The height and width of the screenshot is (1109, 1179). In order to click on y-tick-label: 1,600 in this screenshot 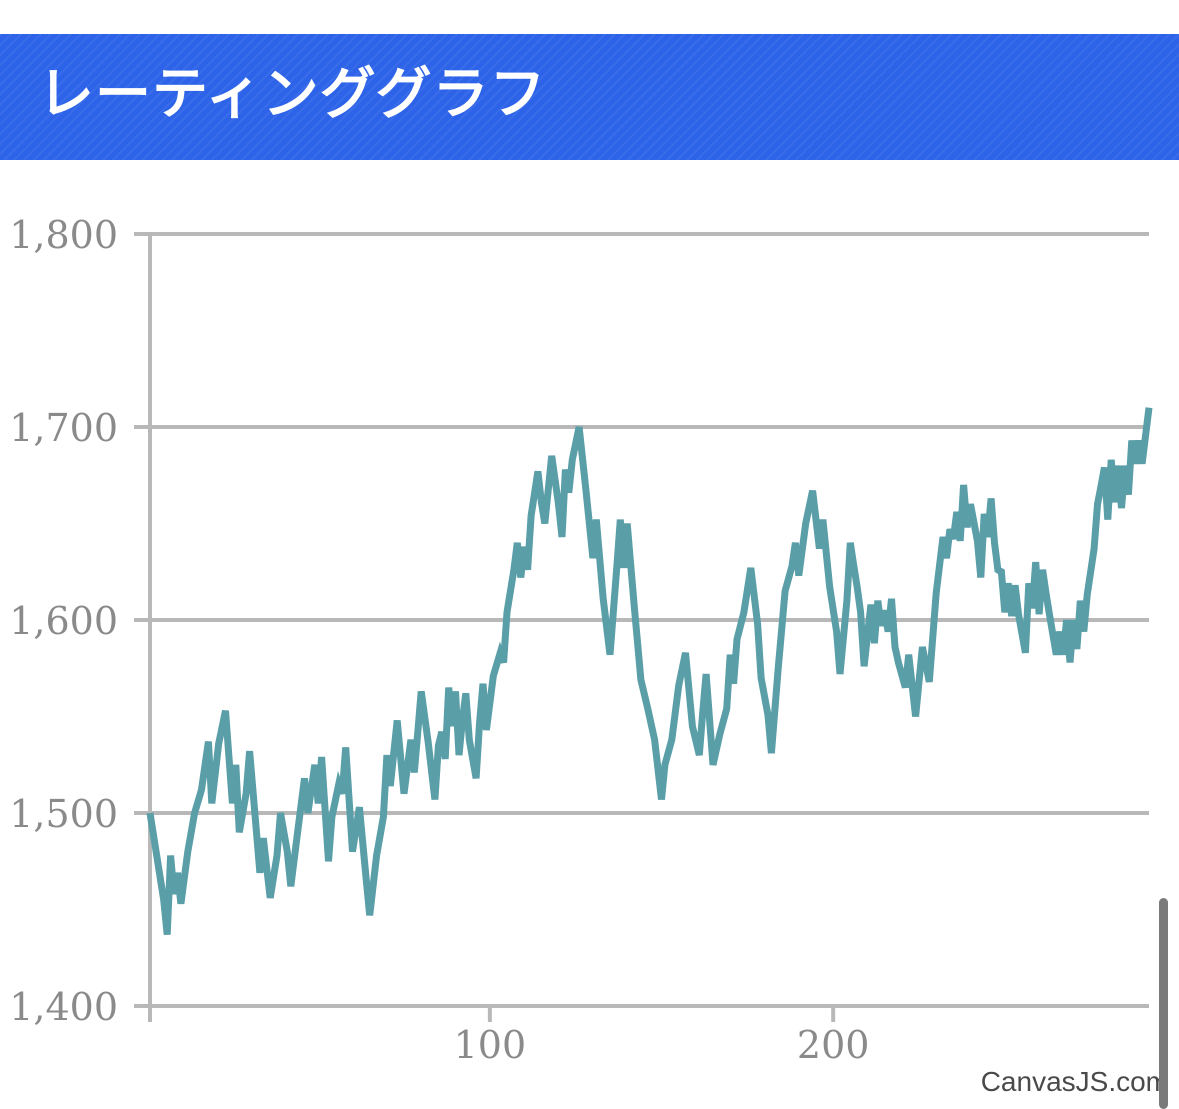, I will do `click(63, 621)`.